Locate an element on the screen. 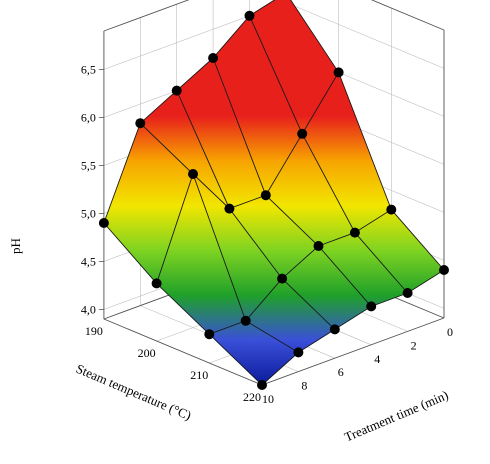 This screenshot has height=464, width=490. time-tick-label: 4 is located at coordinates (377, 359).